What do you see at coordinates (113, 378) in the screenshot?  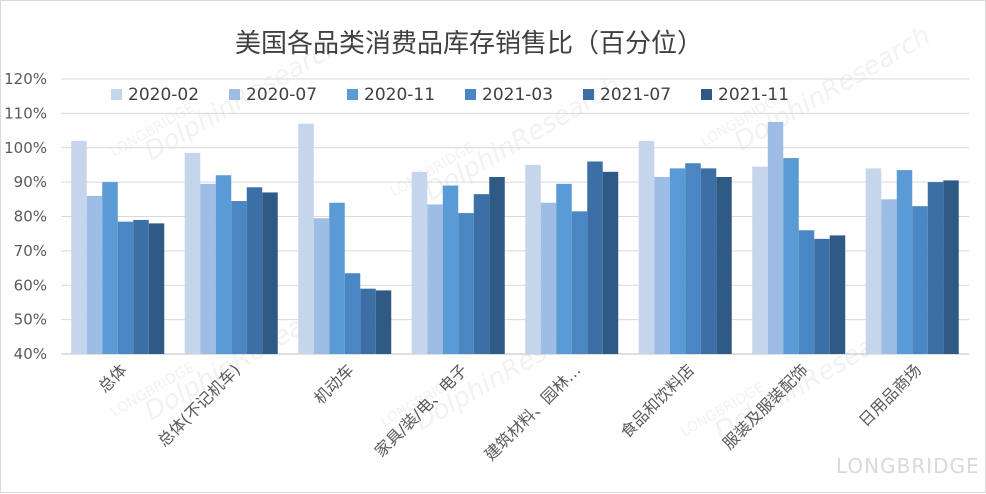 I see `x-tick-label: 总体` at bounding box center [113, 378].